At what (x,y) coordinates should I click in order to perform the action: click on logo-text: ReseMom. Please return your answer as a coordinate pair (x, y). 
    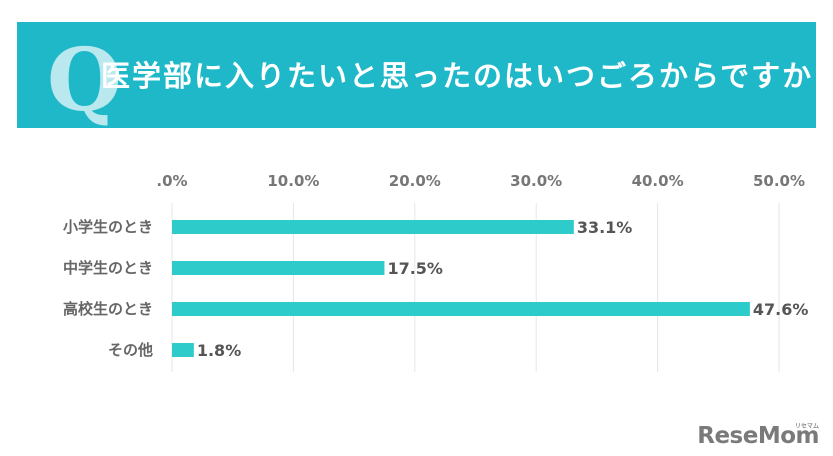
    Looking at the image, I should click on (758, 436).